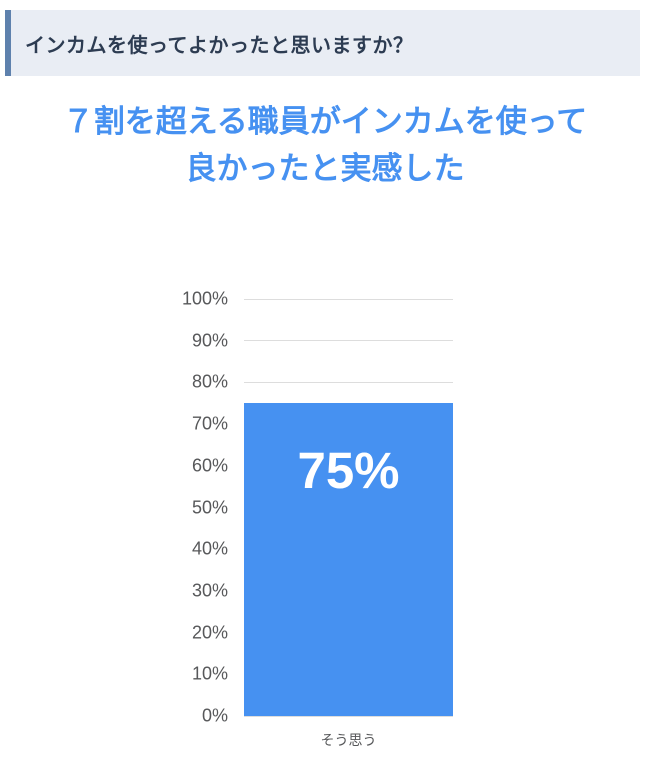 This screenshot has width=650, height=762. What do you see at coordinates (219, 45) in the screenshot?
I see `question-text: インカムを使ってよかったと思いますか？` at bounding box center [219, 45].